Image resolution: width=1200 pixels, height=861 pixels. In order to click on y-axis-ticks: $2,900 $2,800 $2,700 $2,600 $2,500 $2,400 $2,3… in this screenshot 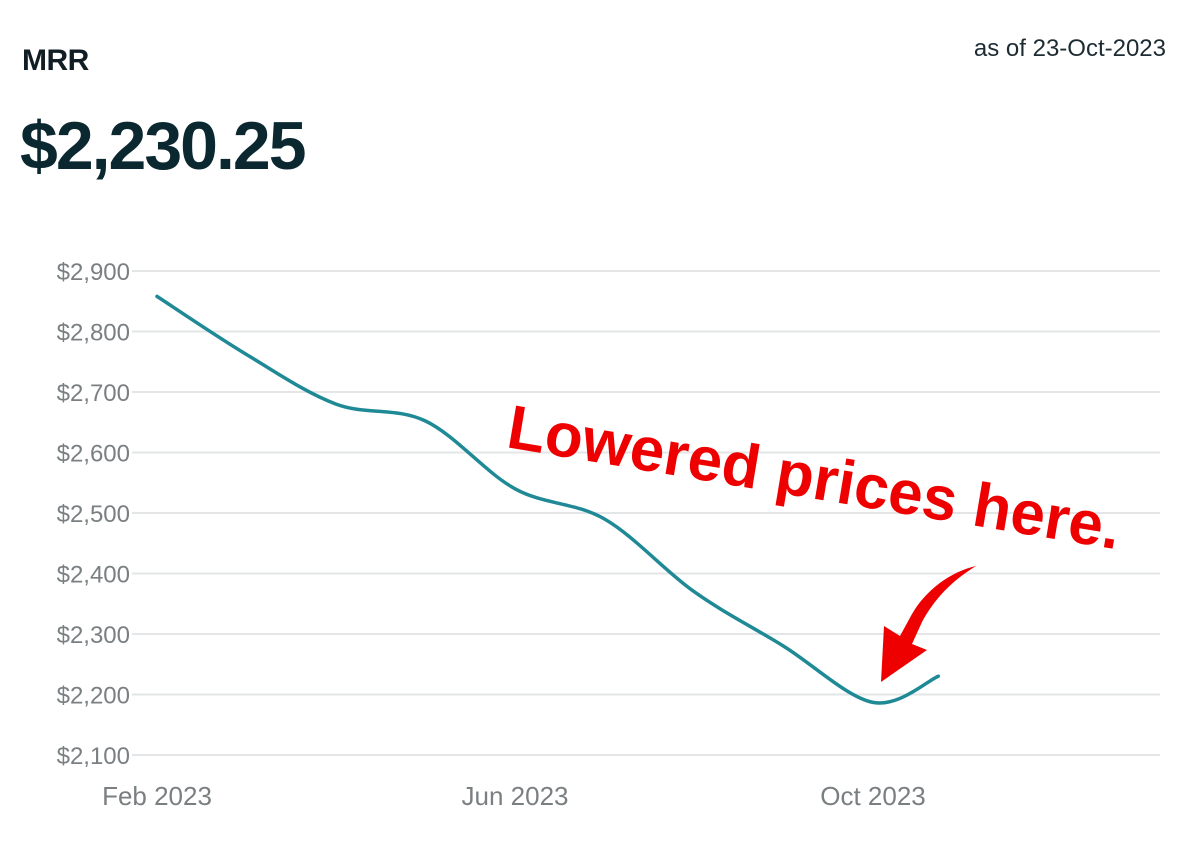, I will do `click(93, 514)`.